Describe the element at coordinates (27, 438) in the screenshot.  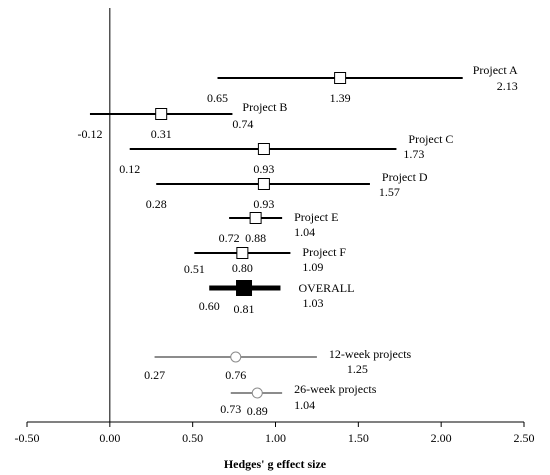
I see `x-tick-label: -0.50` at that location.